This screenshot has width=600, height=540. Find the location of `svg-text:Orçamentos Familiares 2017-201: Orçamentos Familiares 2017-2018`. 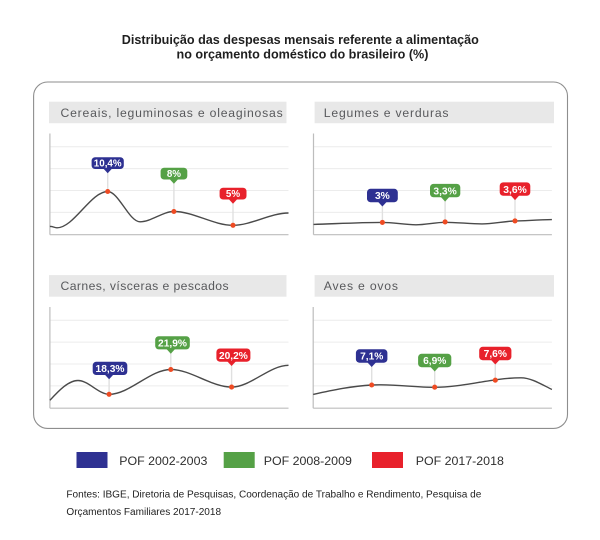

svg-text:Orçamentos Familiares 2017-201: Orçamentos Familiares 2017-2018 is located at coordinates (143, 512).